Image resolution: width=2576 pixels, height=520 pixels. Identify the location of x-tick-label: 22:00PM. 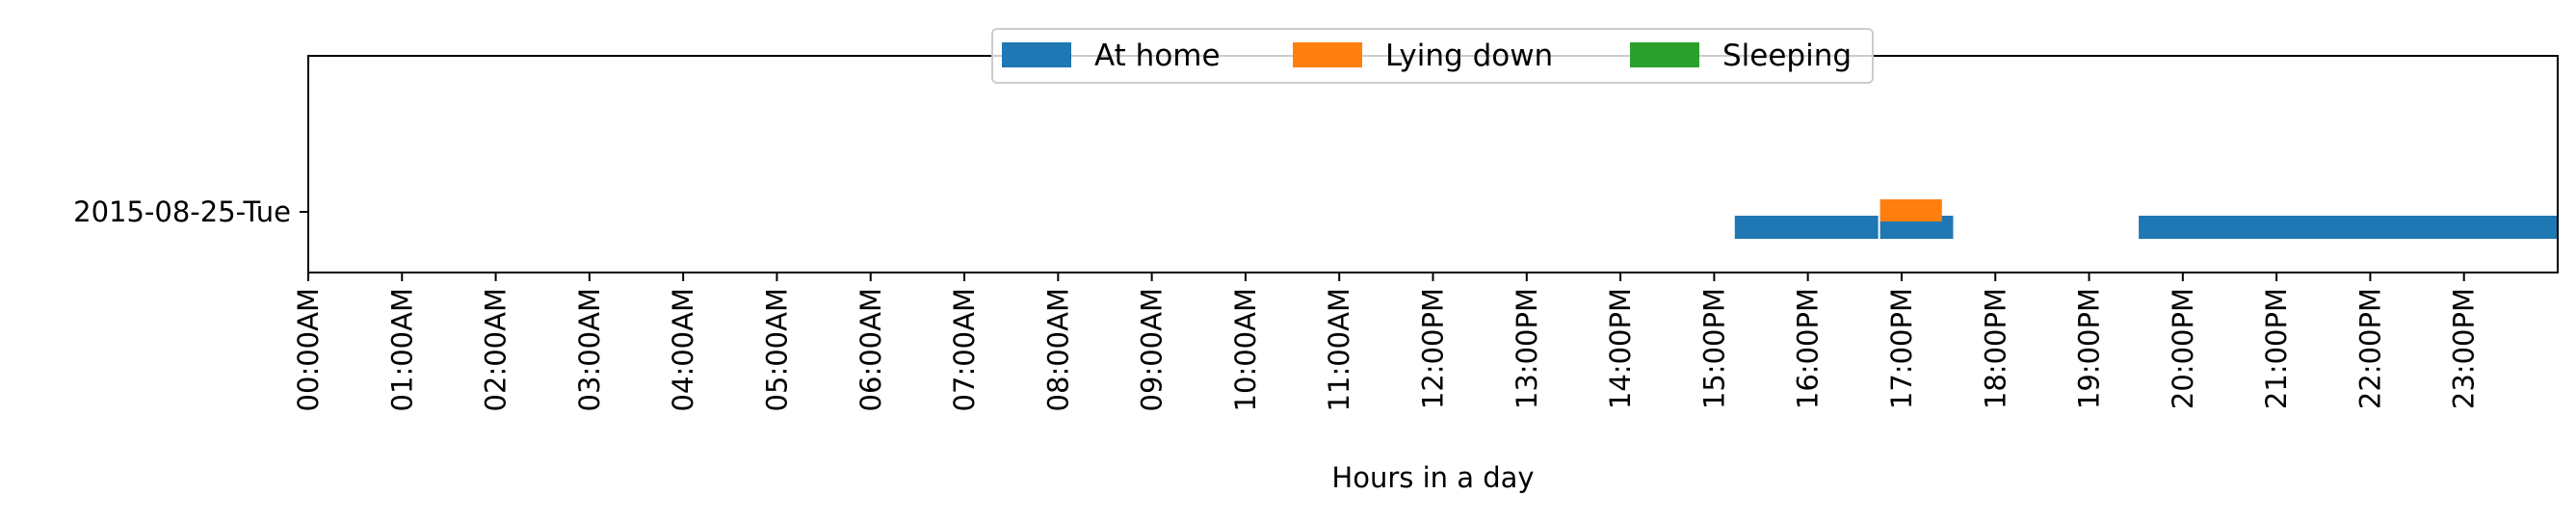
(2369, 348).